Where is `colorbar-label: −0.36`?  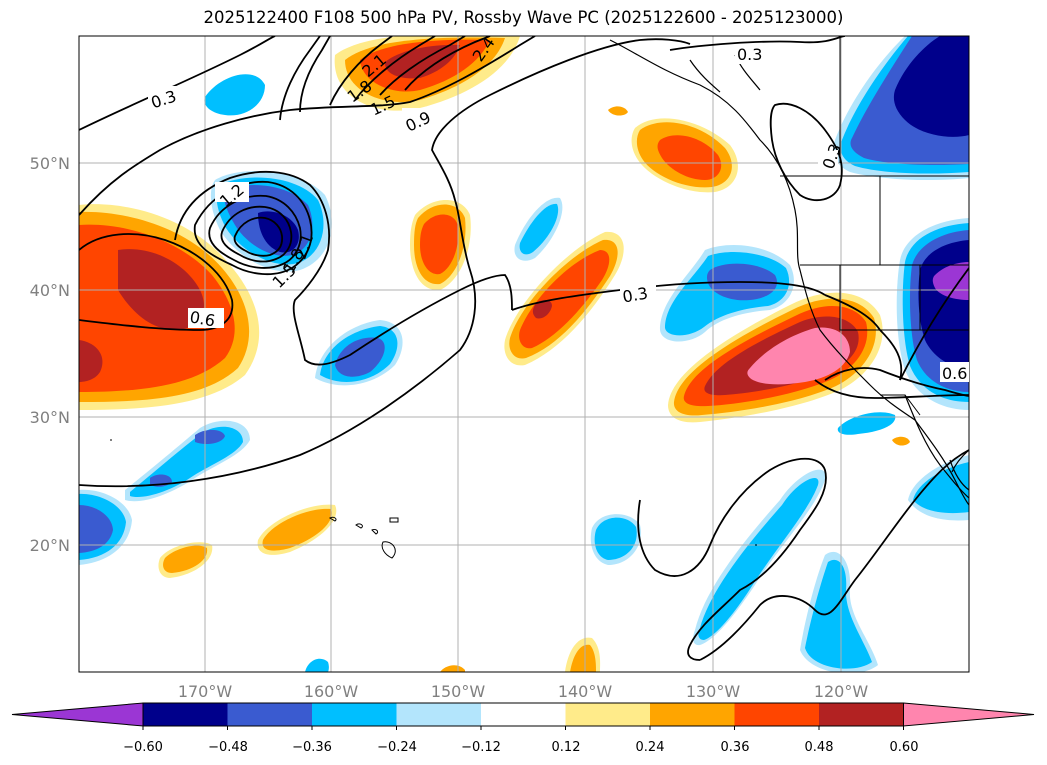
colorbar-label: −0.36 is located at coordinates (312, 747).